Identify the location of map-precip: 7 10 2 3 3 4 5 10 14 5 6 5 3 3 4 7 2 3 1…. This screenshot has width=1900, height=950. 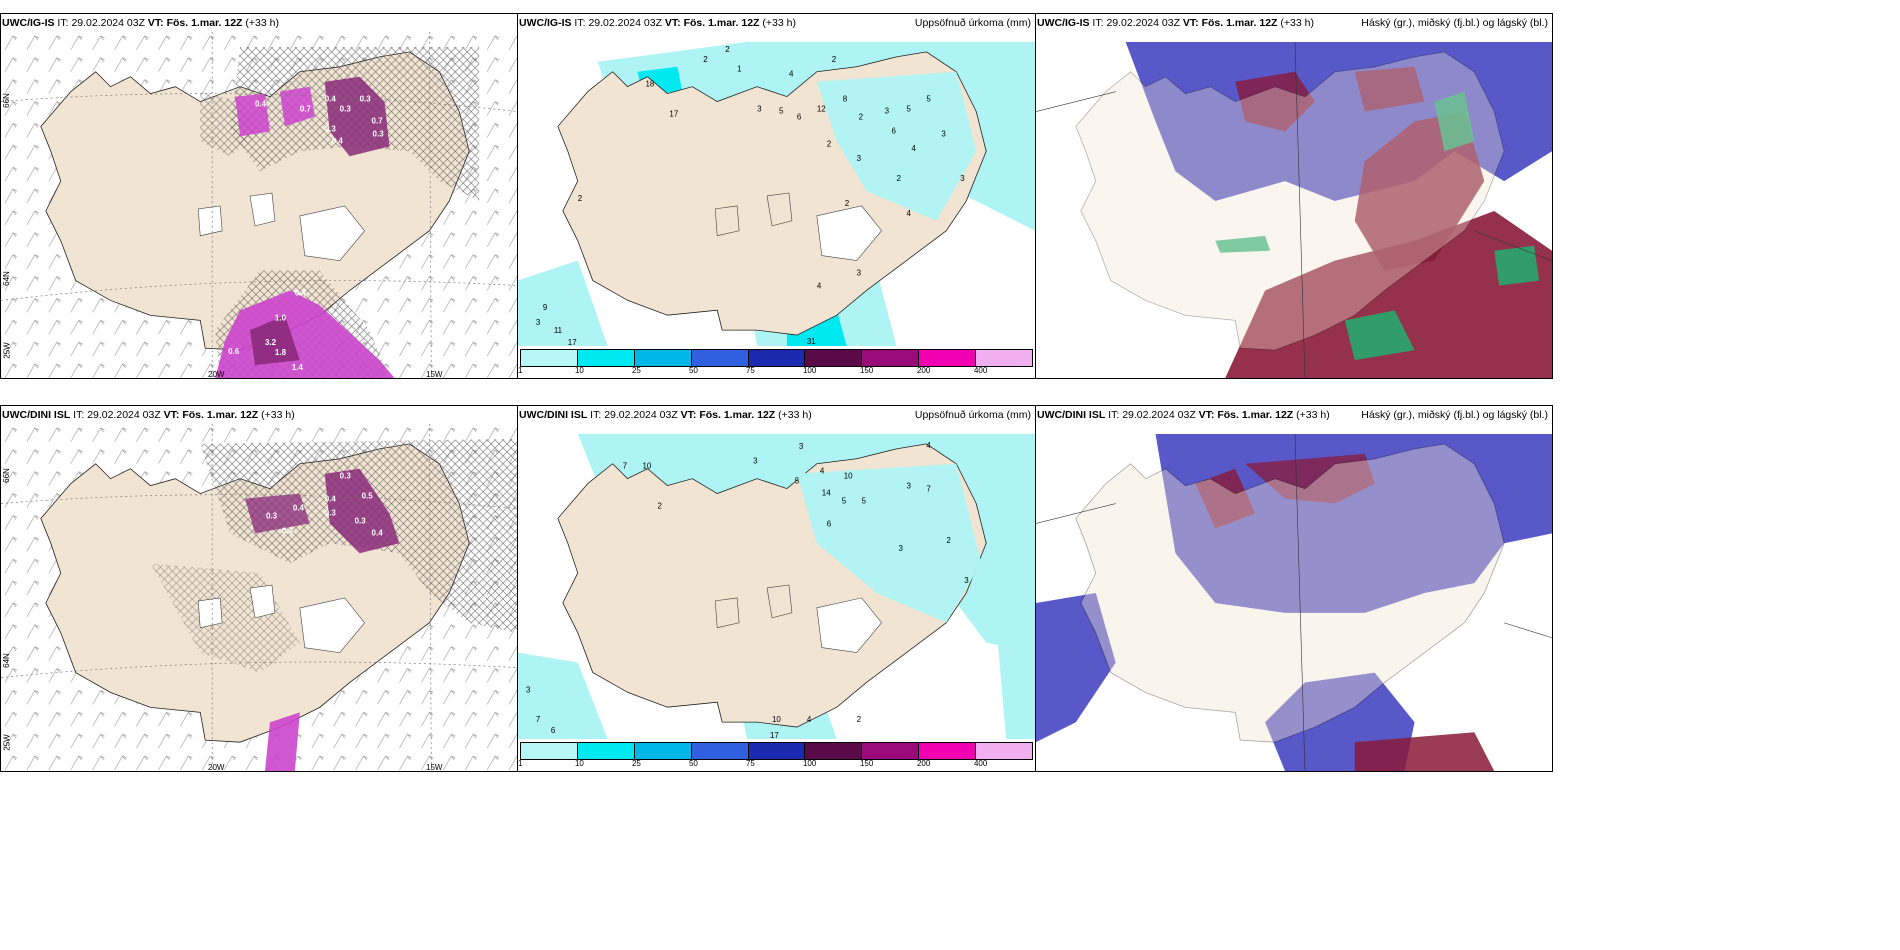
(776, 581).